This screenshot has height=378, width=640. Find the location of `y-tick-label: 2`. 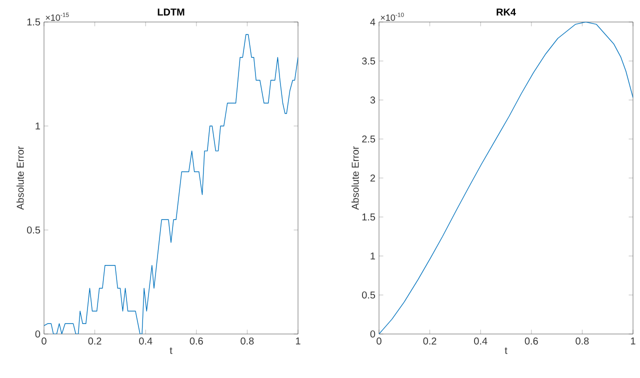

y-tick-label: 2 is located at coordinates (372, 178).